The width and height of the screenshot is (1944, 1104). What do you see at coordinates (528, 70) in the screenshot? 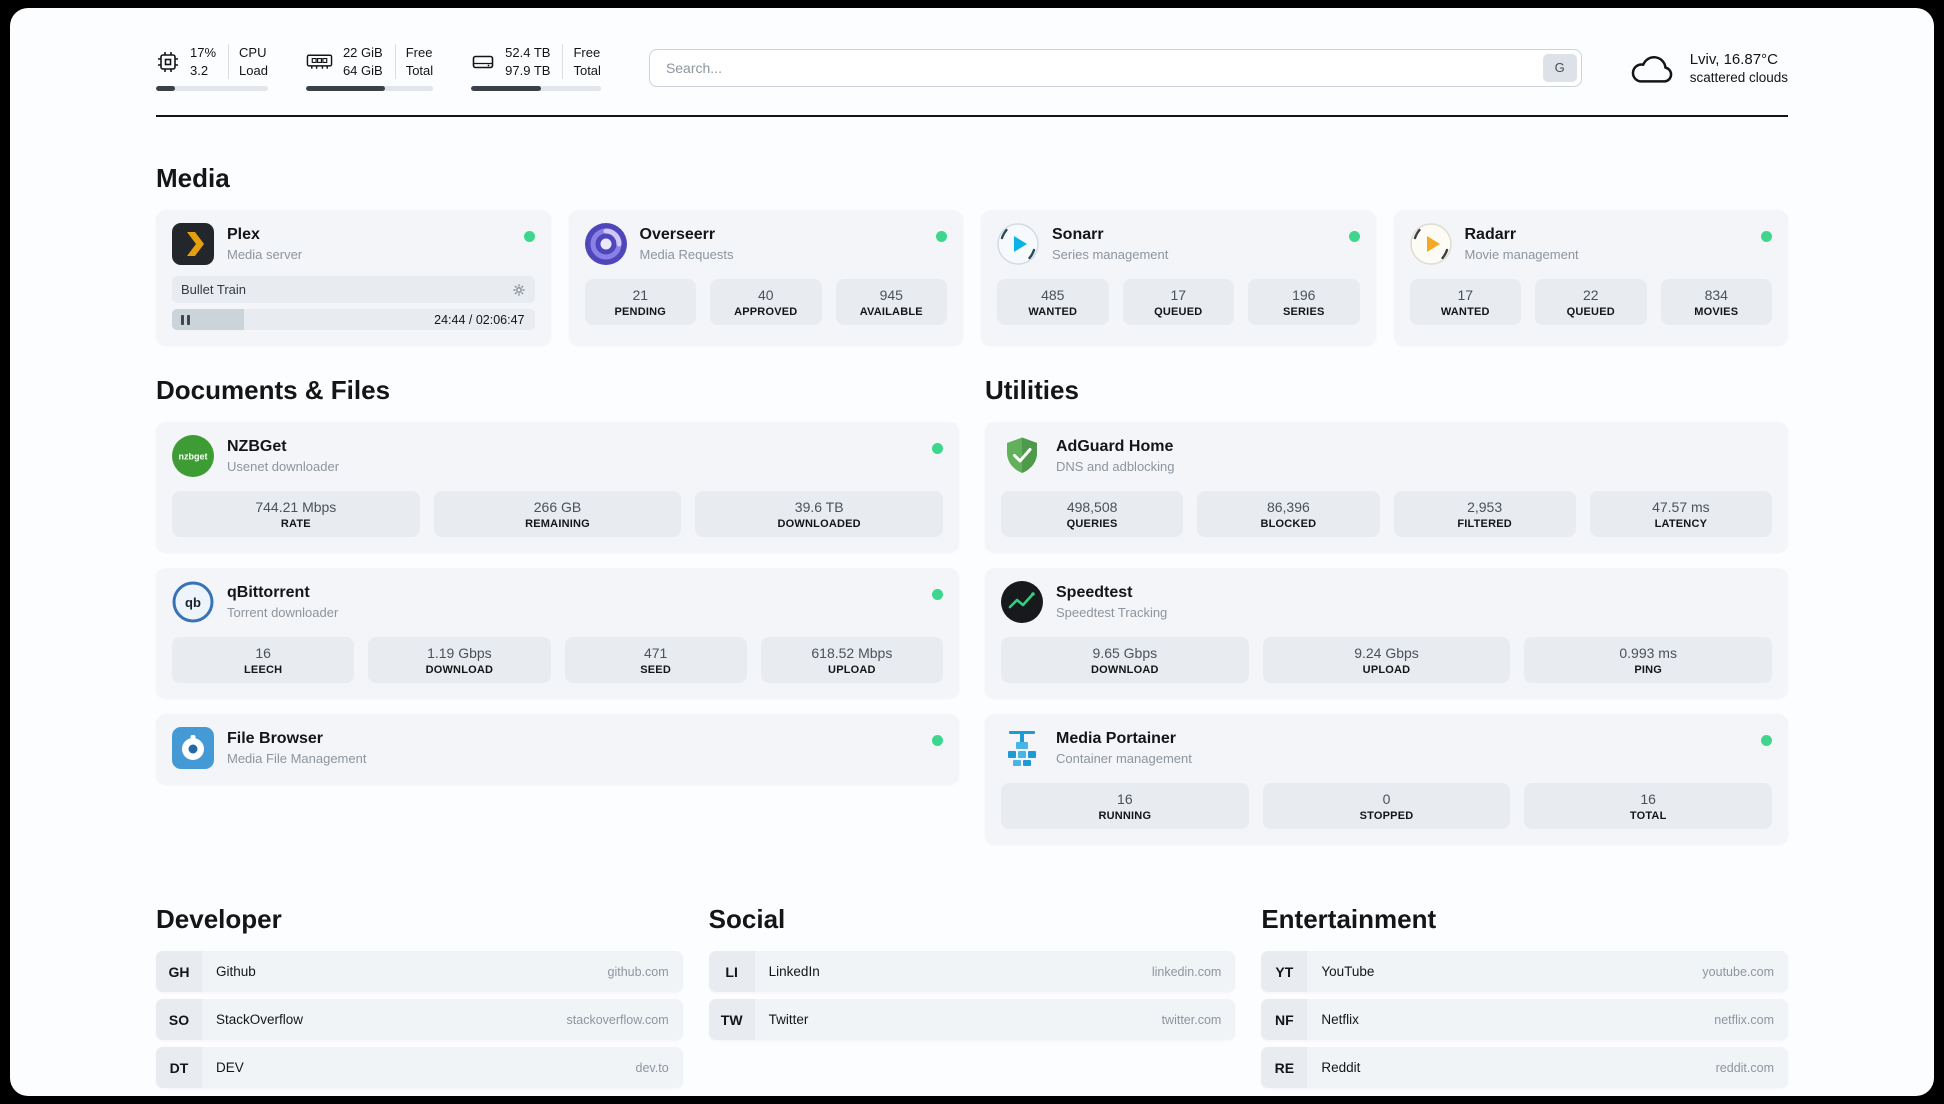
I see `disk-total-value: 97.9 TB` at bounding box center [528, 70].